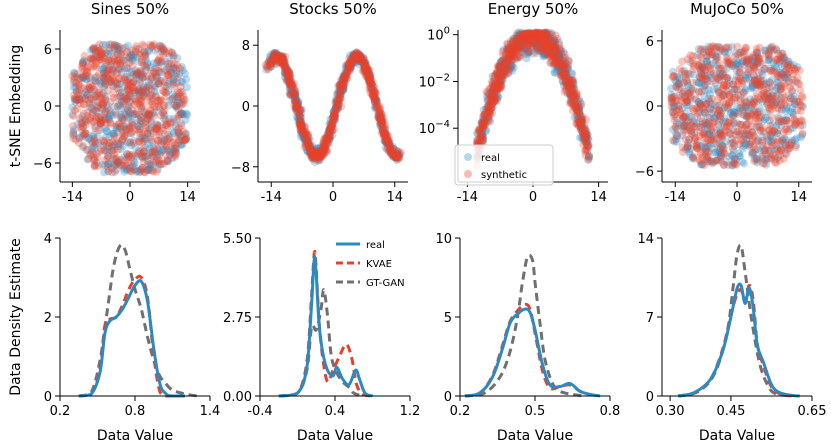  What do you see at coordinates (16, 106) in the screenshot?
I see `y-axis-label: t-SNE Embedding` at bounding box center [16, 106].